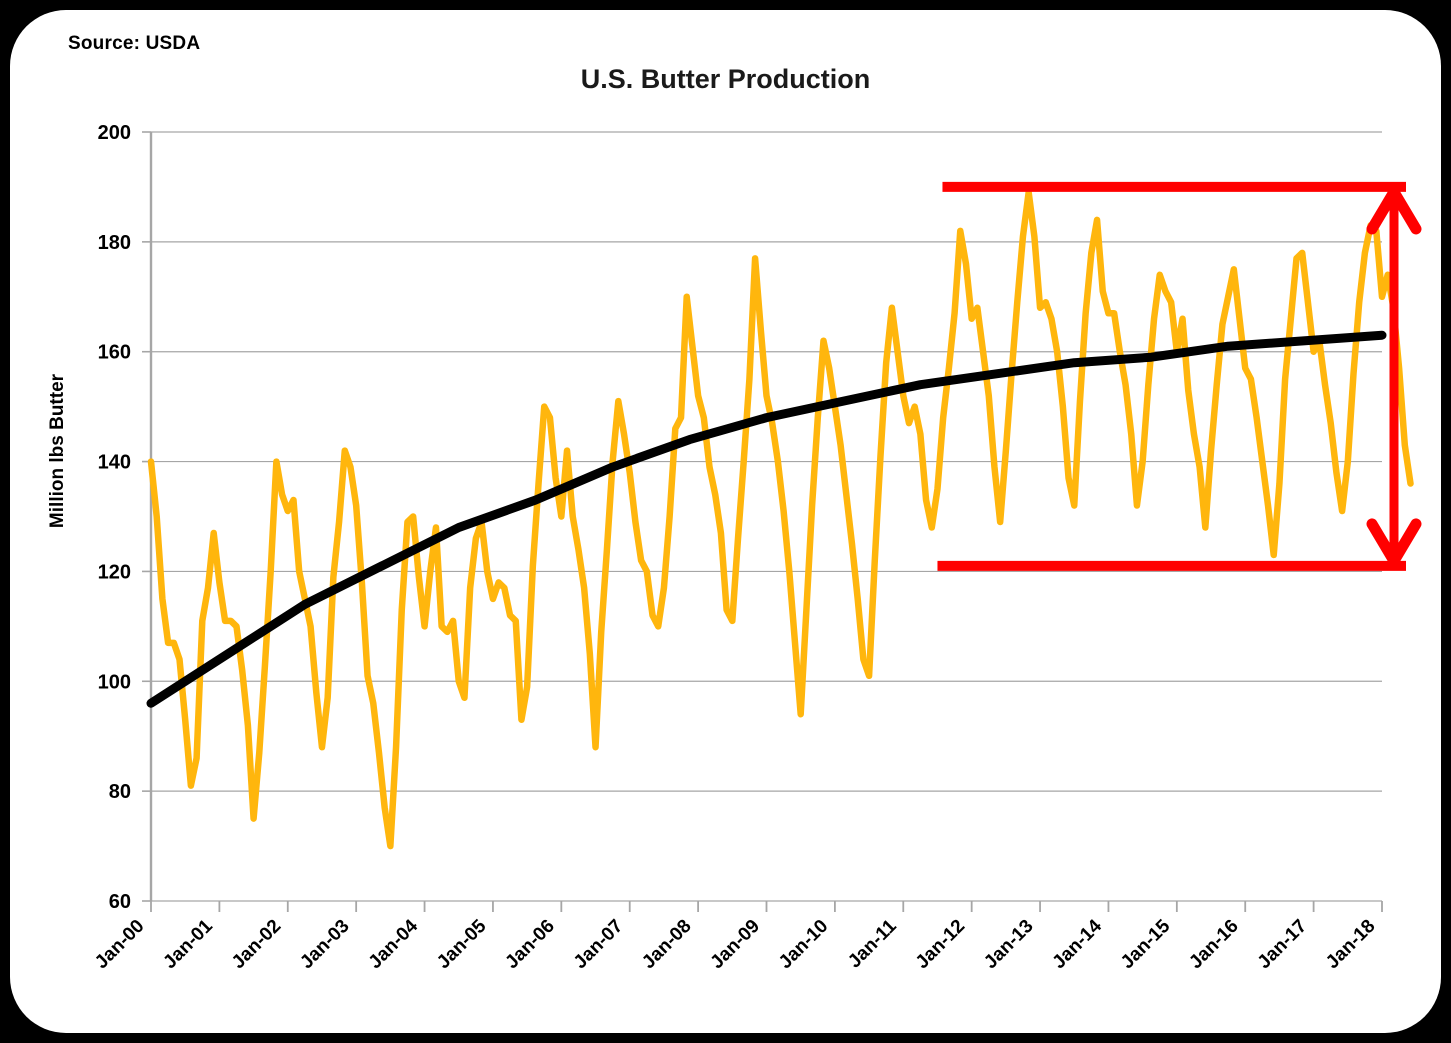 The image size is (1451, 1043). Describe the element at coordinates (529, 944) in the screenshot. I see `x-tick-label: Jan-06` at that location.